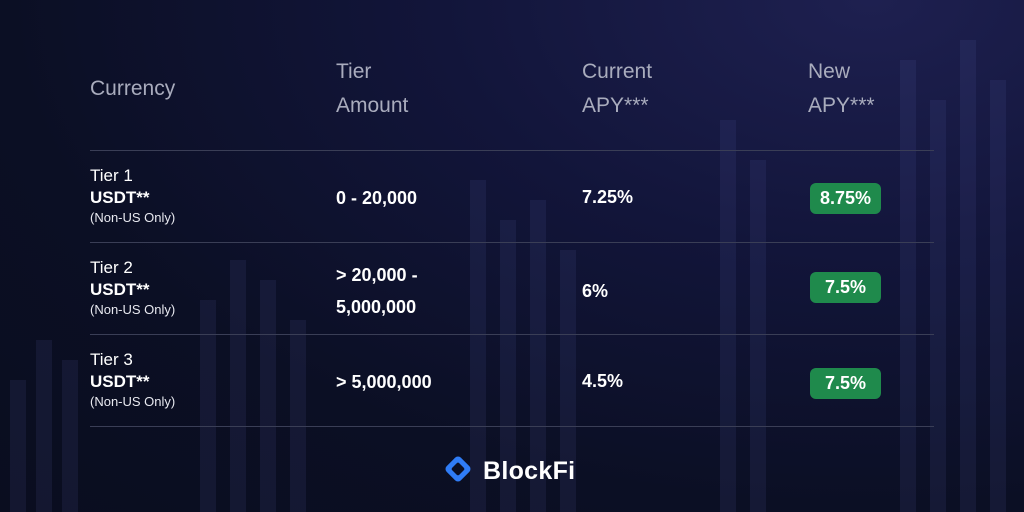 The height and width of the screenshot is (512, 1024). What do you see at coordinates (595, 291) in the screenshot?
I see `current-apy: 6%` at bounding box center [595, 291].